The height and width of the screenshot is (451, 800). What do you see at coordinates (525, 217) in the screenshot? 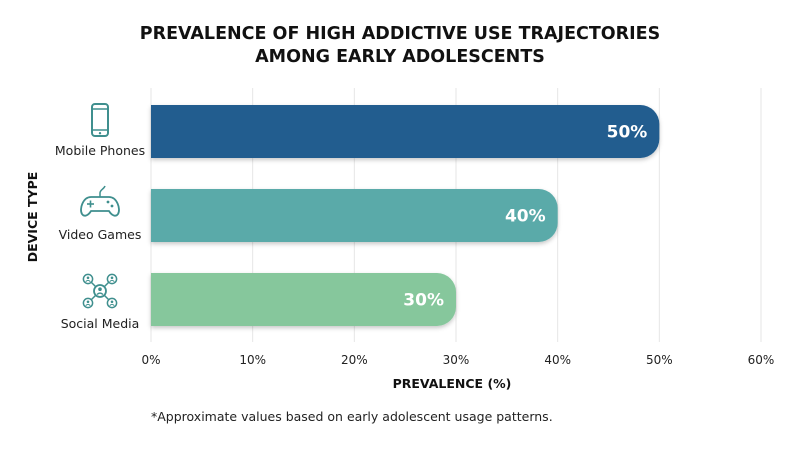
I see `bar-value-label: 40%` at bounding box center [525, 217].